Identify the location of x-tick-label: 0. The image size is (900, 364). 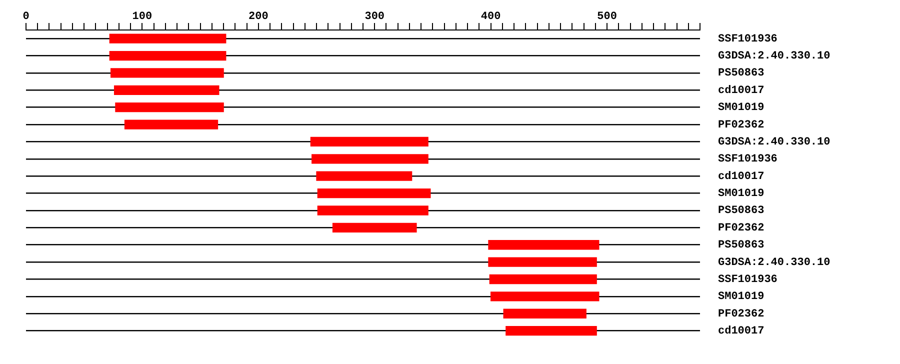
(26, 17).